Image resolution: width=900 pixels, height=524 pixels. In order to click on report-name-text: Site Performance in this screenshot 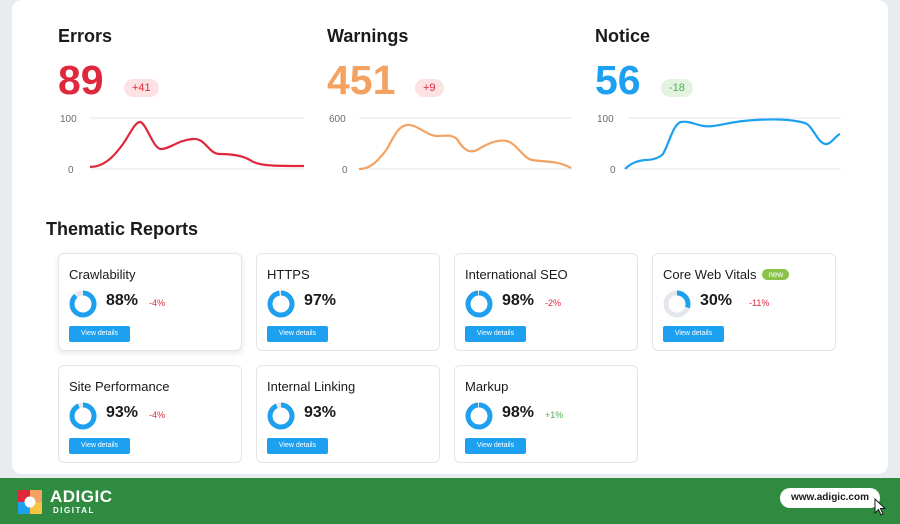, I will do `click(119, 386)`.